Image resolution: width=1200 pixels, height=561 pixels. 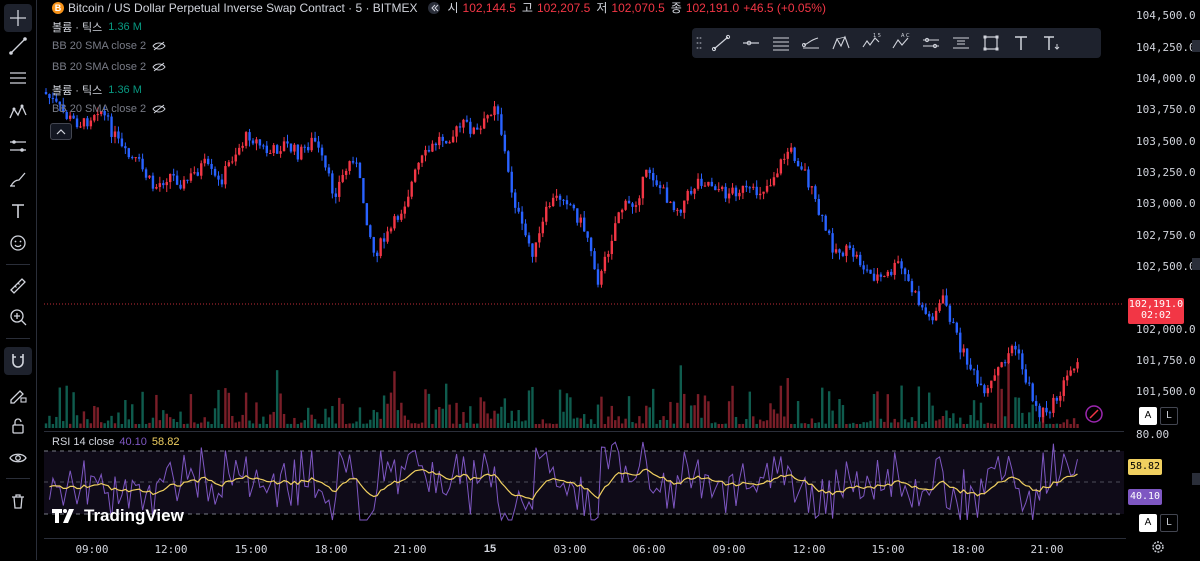 I want to click on volume-legend-2: 볼륨 · 틱스 1.36 M, so click(x=97, y=90).